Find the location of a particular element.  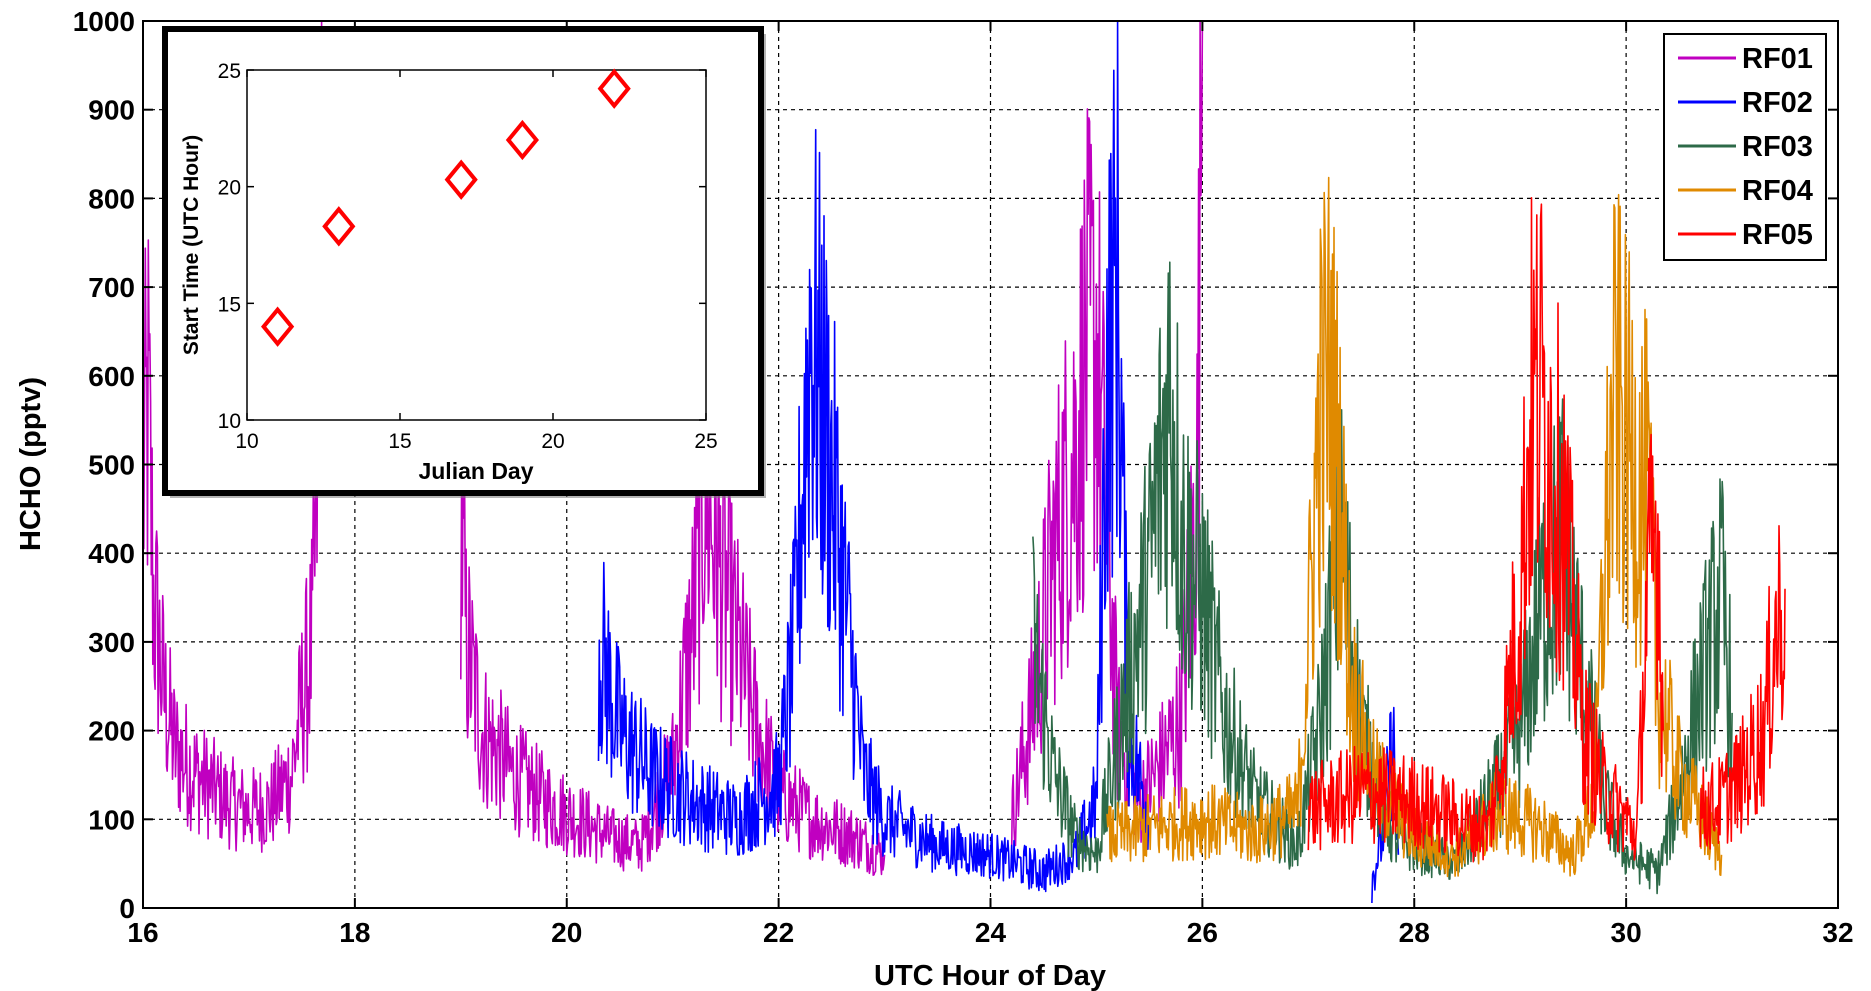

inset-ticks: 10 15 20 25 10 15 20 25 is located at coordinates (468, 256).